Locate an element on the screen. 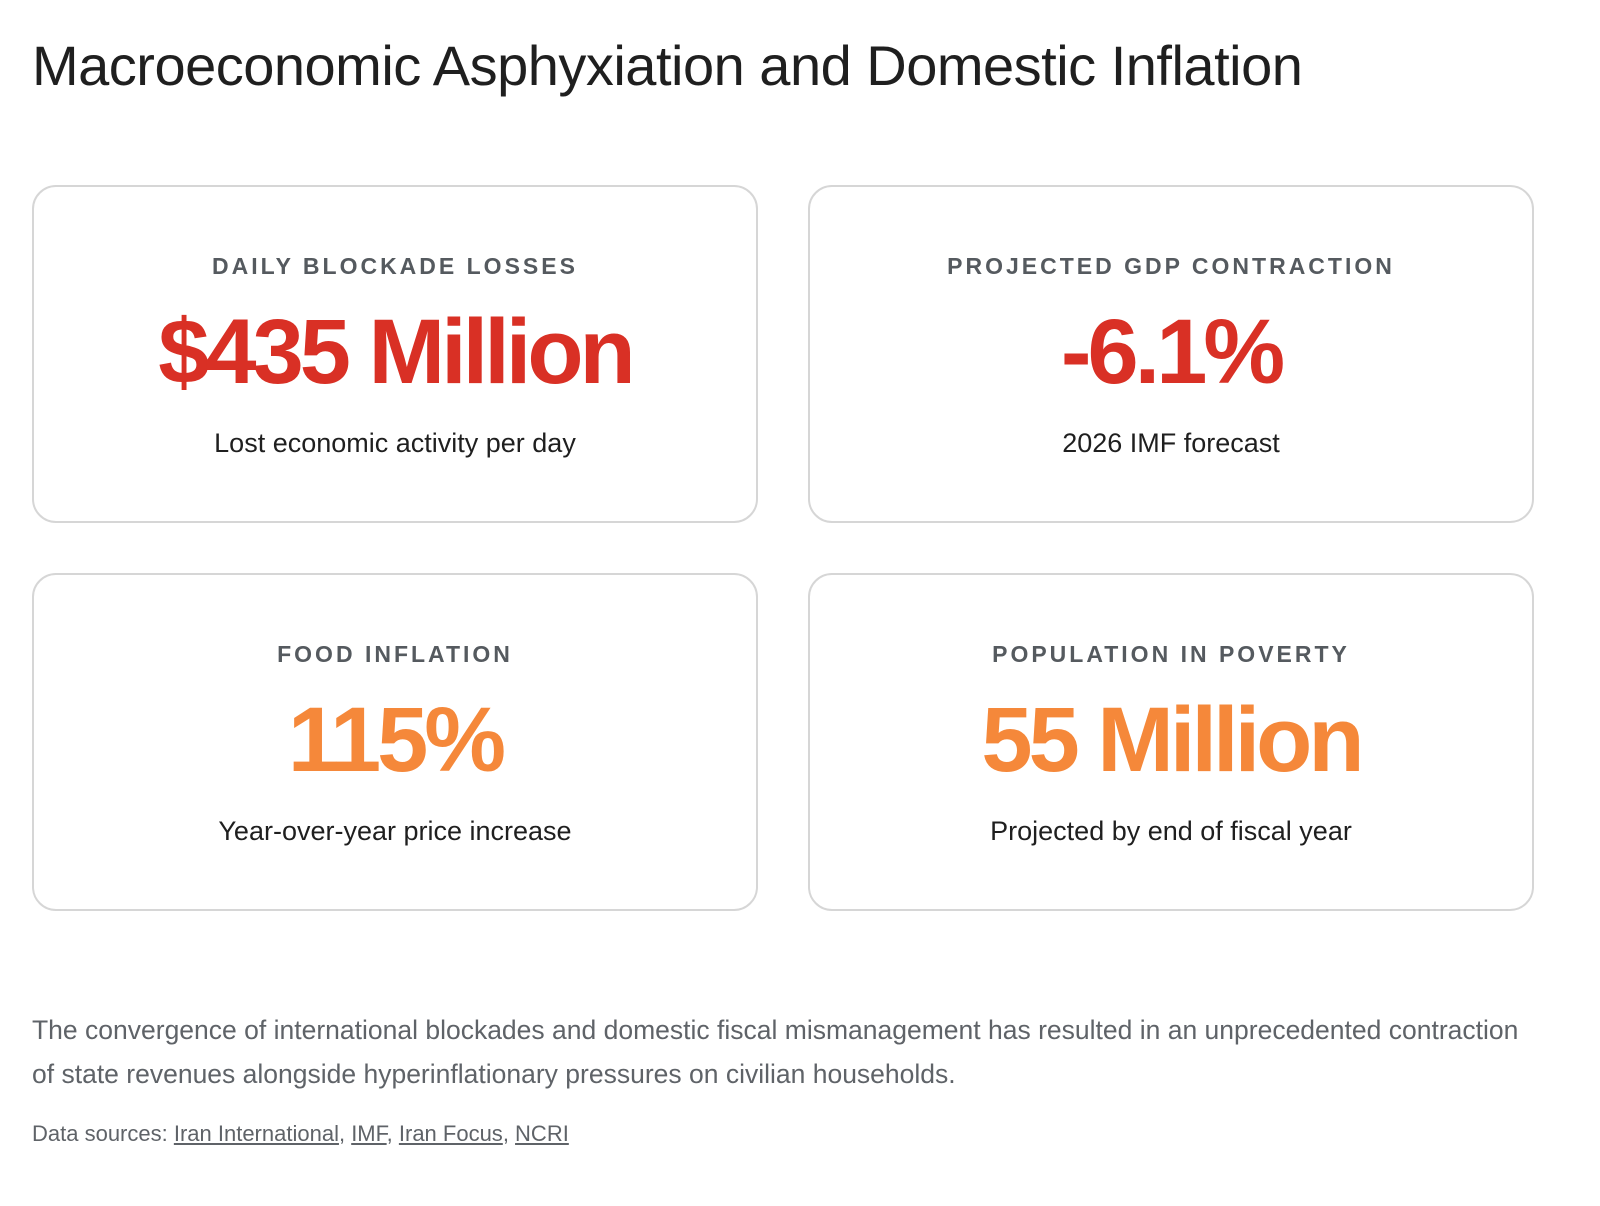 The width and height of the screenshot is (1600, 1206). stat-card-label: FOOD INFLATION is located at coordinates (395, 654).